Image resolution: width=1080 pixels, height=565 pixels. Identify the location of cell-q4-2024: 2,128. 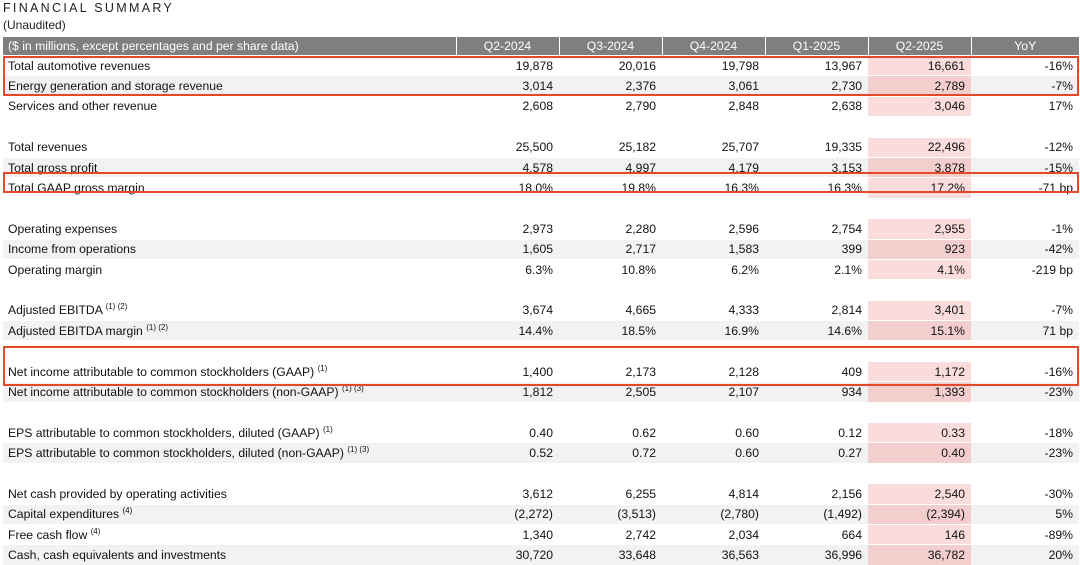
(713, 371).